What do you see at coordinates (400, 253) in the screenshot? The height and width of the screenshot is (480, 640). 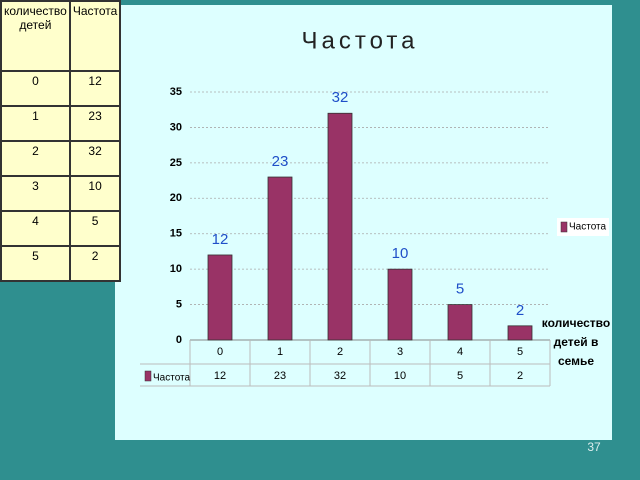 I see `data-label: 10` at bounding box center [400, 253].